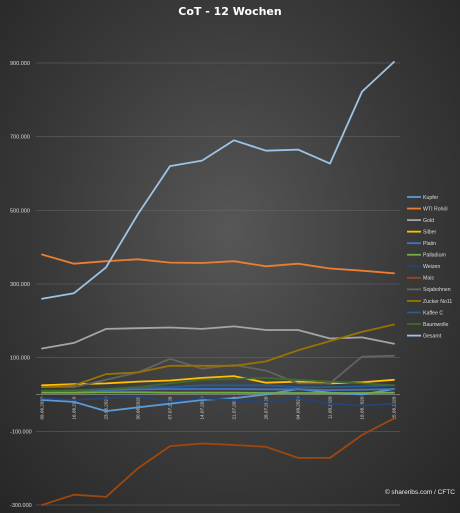  I want to click on y-tick-label: 700.000, so click(20, 138).